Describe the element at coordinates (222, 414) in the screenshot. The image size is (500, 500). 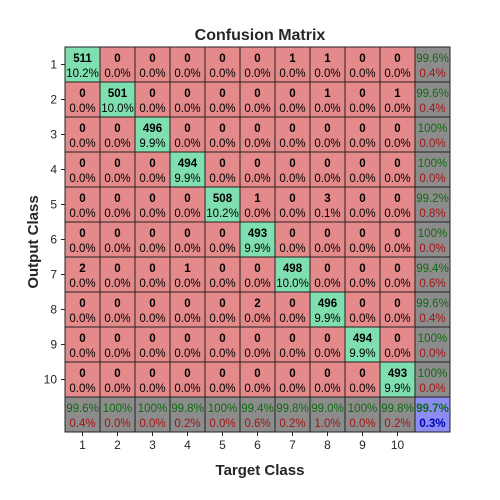
I see `column-summary-cell: 100% 0.0%` at that location.